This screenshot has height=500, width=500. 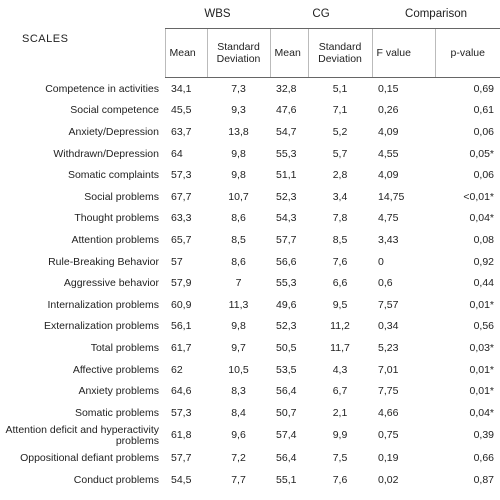 I want to click on cg-sd: 7,6, so click(x=340, y=479).